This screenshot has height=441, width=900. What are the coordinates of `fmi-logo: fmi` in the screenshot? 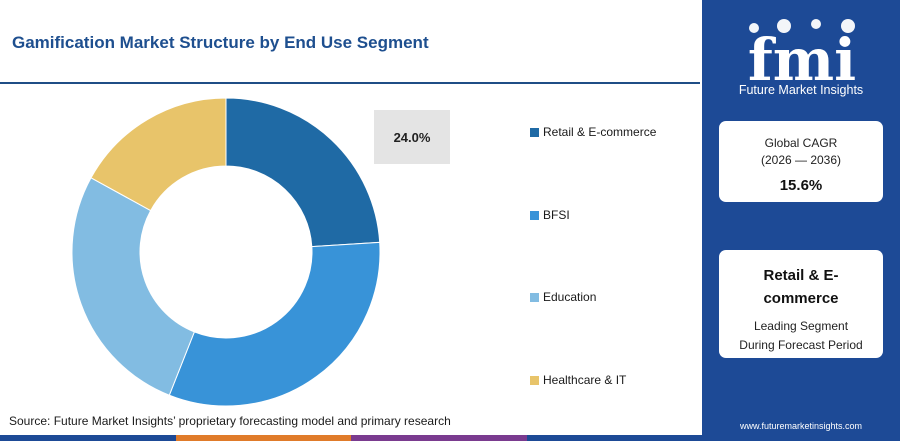 It's located at (802, 56).